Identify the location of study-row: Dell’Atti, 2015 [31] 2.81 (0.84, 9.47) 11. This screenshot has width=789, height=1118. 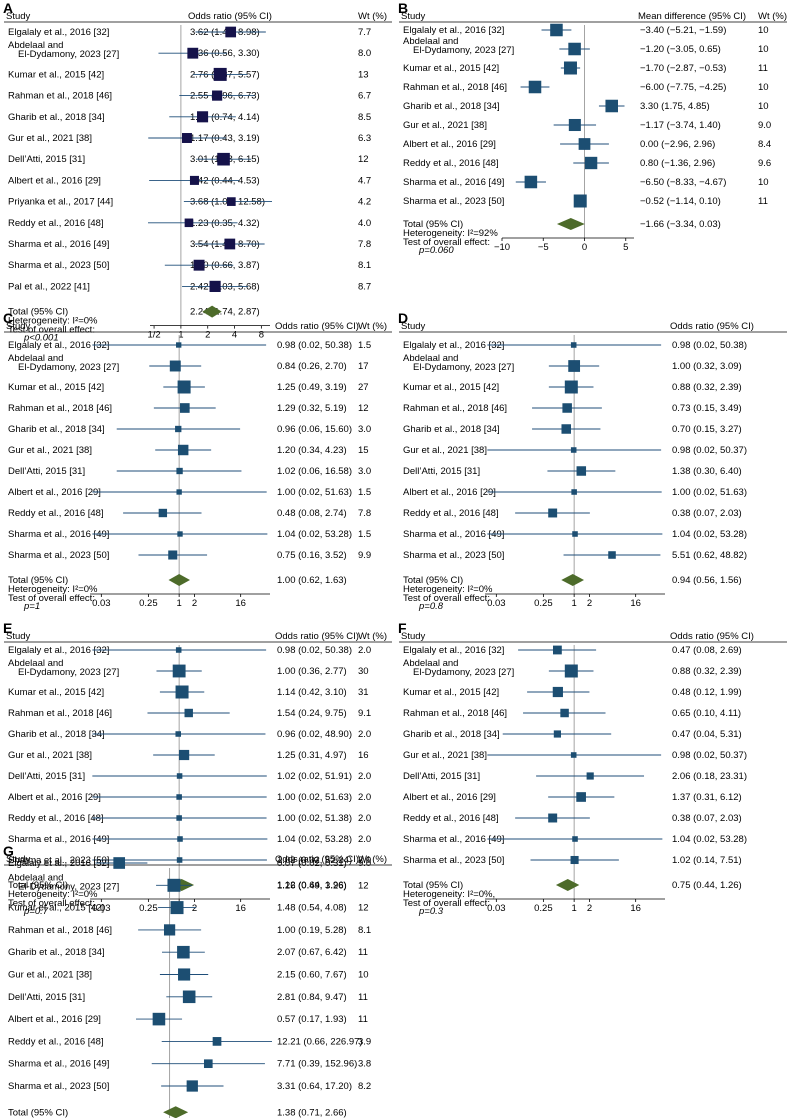
(188, 997).